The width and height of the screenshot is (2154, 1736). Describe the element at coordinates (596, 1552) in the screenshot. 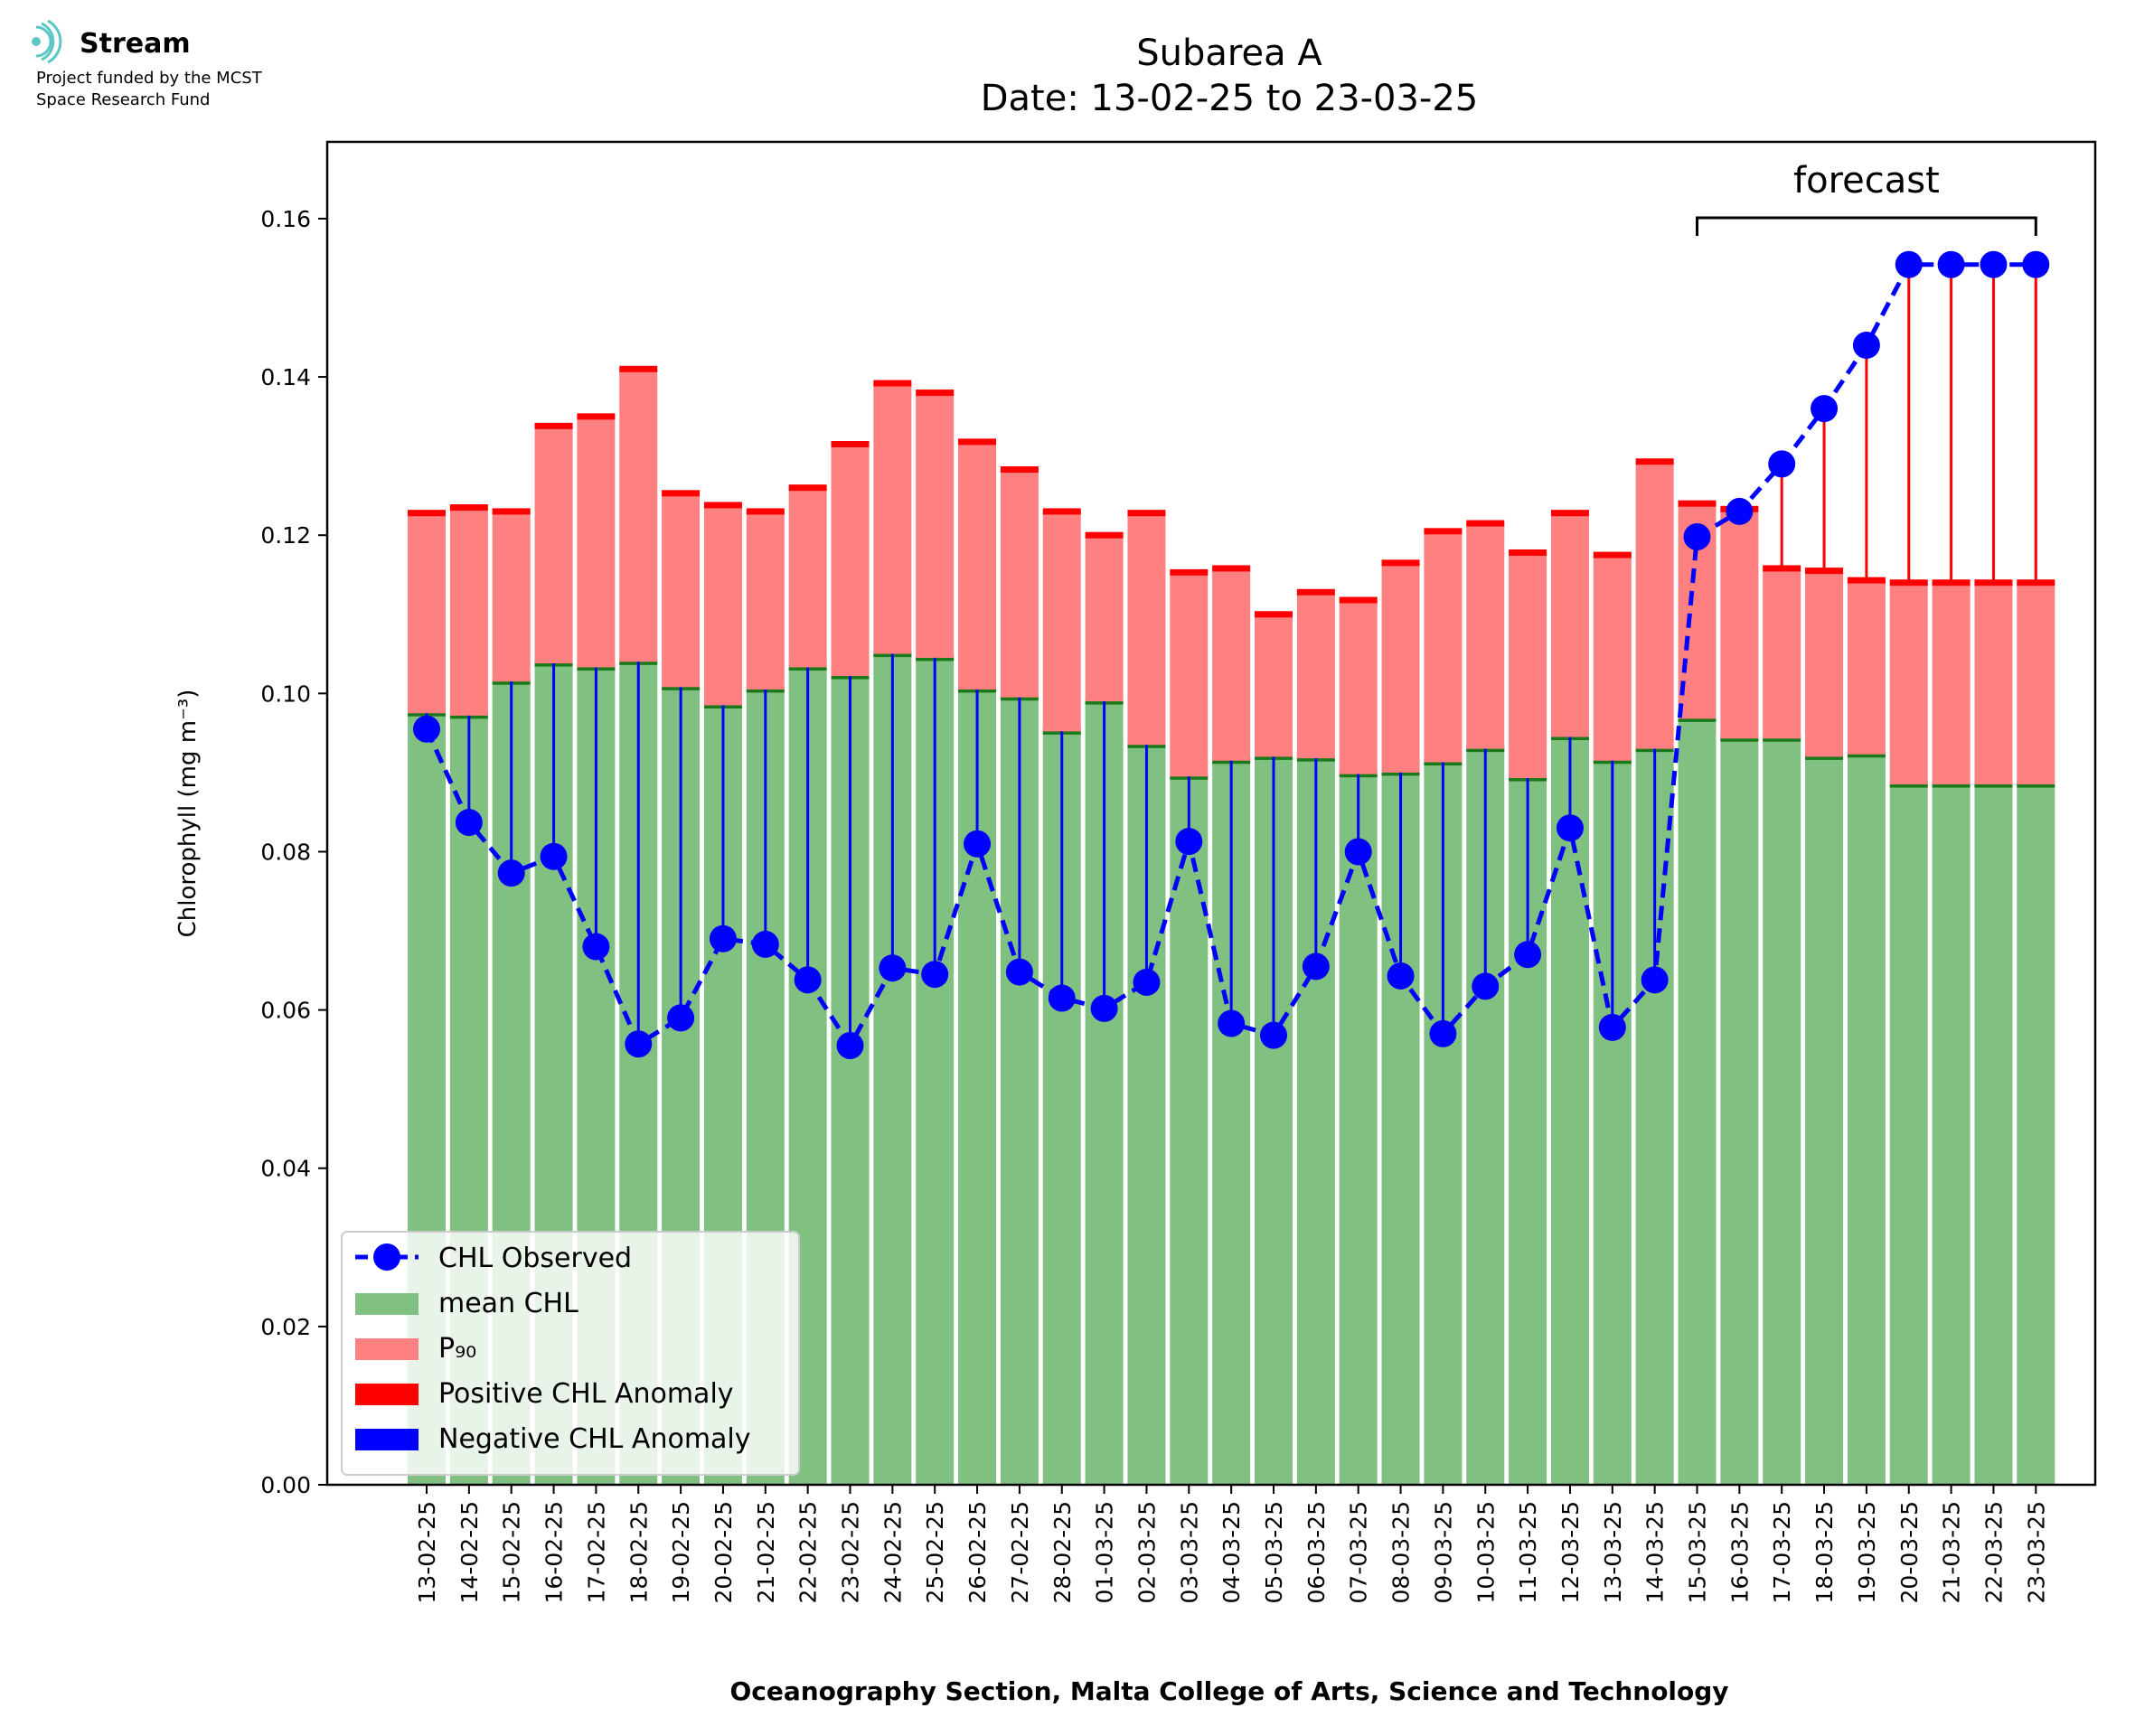

I see `x-tick-label: 17-02-25` at that location.